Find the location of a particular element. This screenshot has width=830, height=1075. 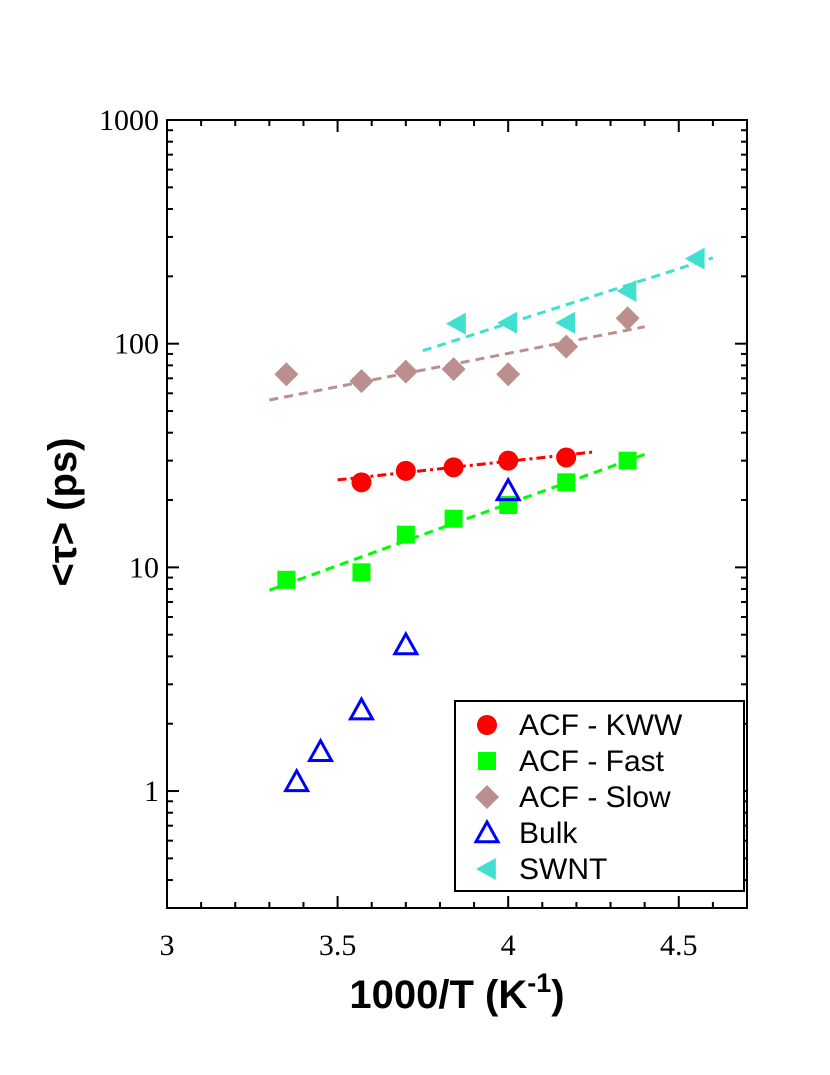

x-axis-title-text: 1000/T (K is located at coordinates (438, 995).